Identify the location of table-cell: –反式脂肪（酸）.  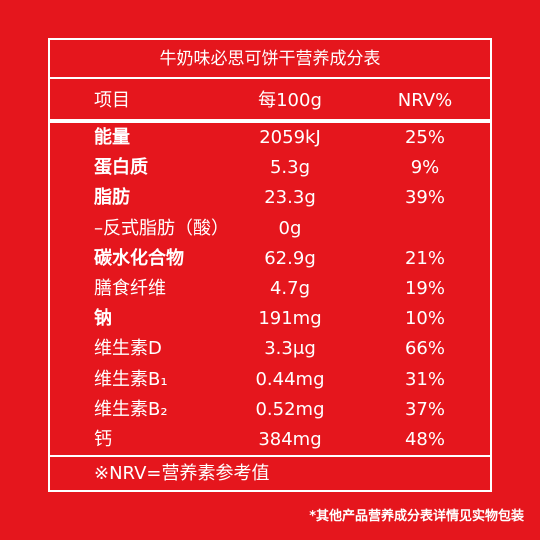
(161, 228).